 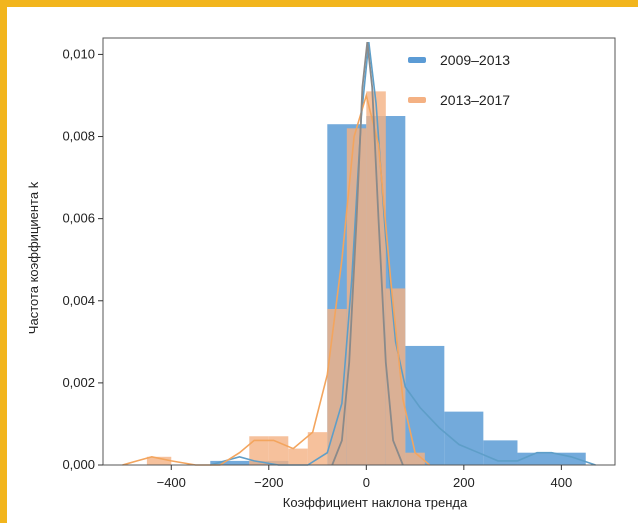 I want to click on y-tick-label-1: 0,002, so click(x=78, y=382).